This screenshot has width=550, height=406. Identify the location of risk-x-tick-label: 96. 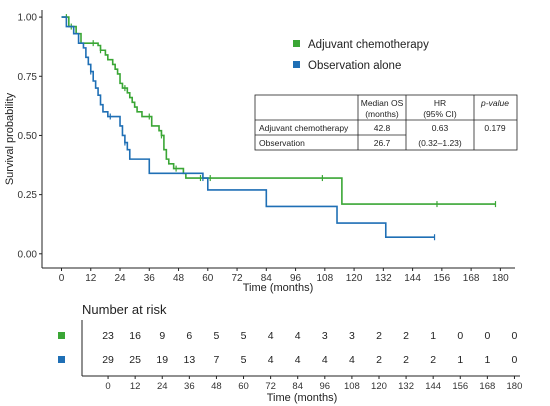
(325, 386).